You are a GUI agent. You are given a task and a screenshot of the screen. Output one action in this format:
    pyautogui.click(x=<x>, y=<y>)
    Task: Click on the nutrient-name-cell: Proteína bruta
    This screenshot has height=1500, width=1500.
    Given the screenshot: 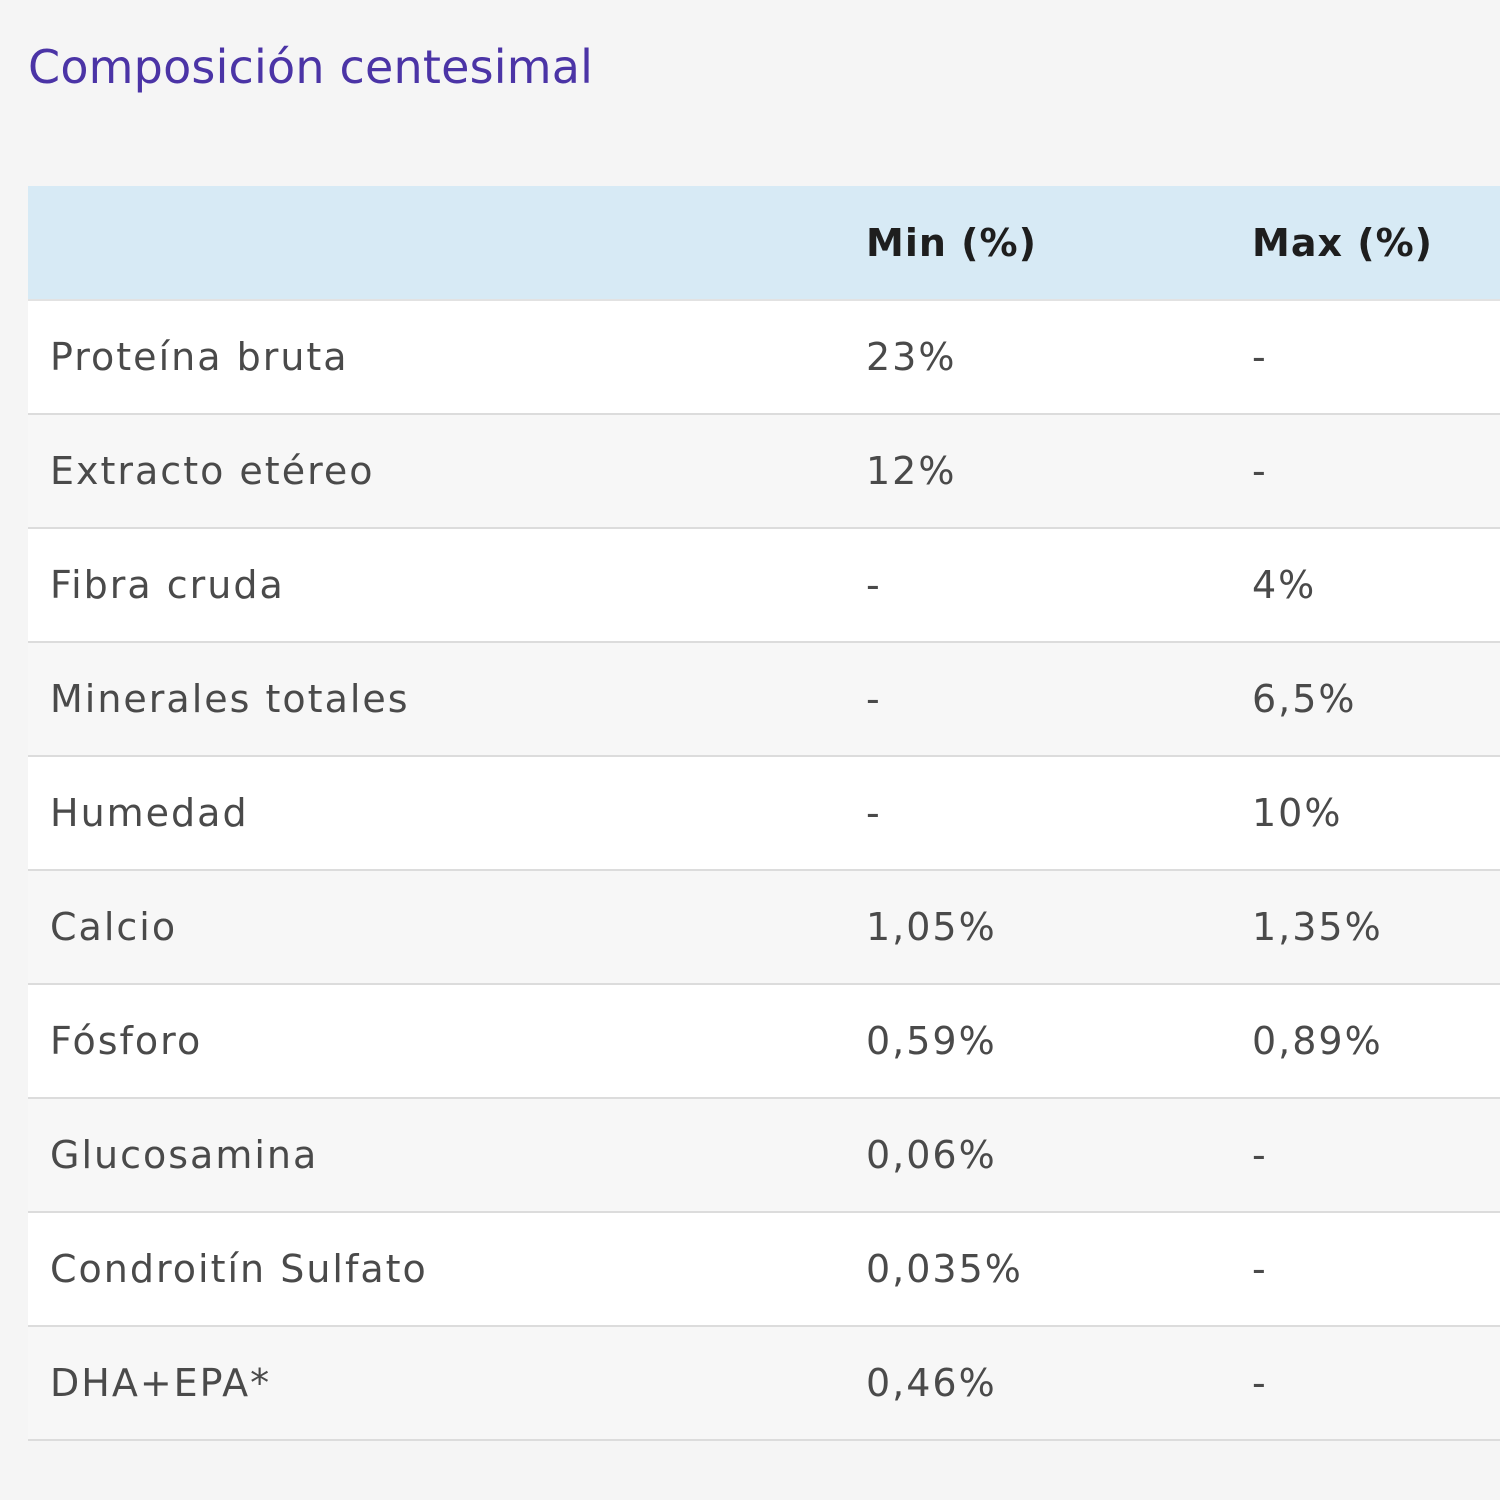 What is the action you would take?
    pyautogui.click(x=199, y=357)
    